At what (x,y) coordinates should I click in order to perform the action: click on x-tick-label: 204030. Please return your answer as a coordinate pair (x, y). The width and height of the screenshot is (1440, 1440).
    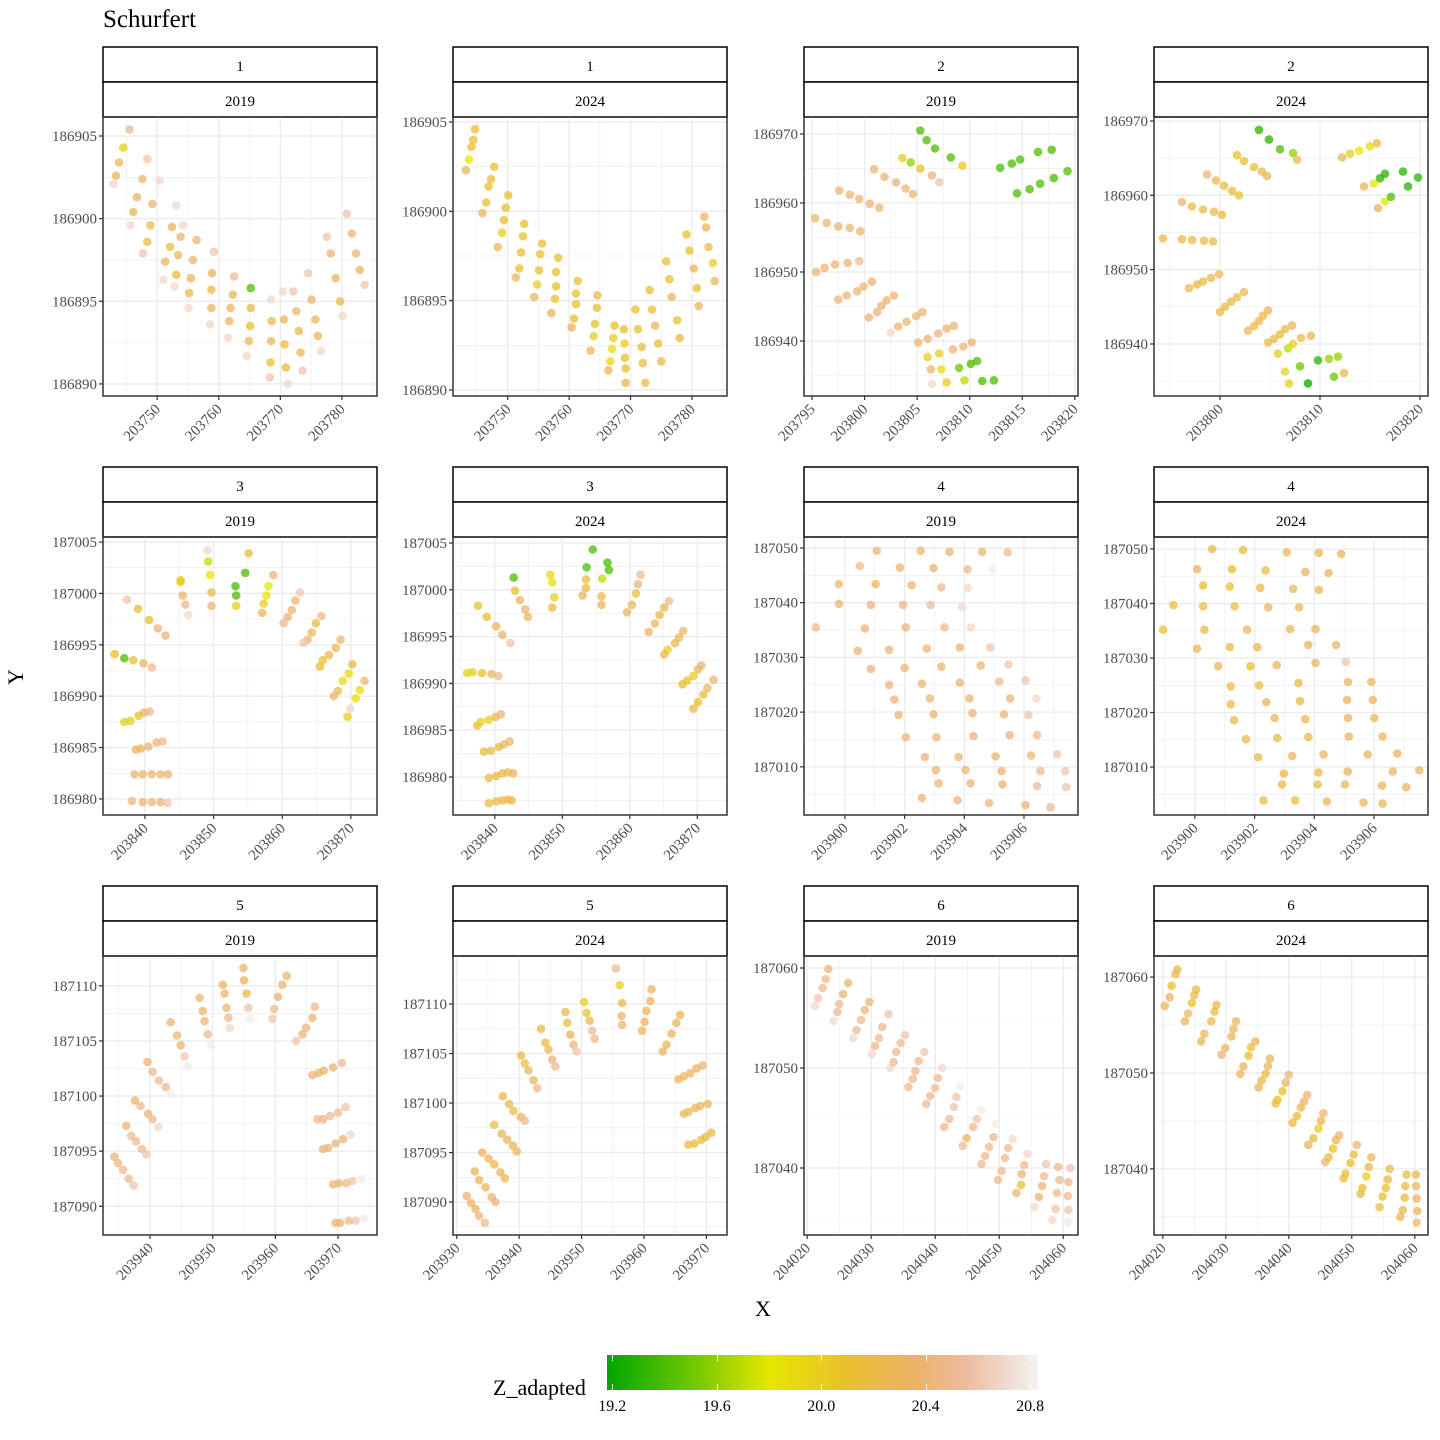
    Looking at the image, I should click on (1211, 1262).